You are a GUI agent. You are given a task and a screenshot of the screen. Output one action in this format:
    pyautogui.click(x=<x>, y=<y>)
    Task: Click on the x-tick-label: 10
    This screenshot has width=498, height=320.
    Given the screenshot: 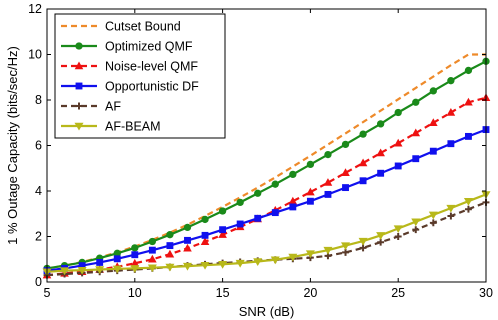 What is the action you would take?
    pyautogui.click(x=135, y=293)
    